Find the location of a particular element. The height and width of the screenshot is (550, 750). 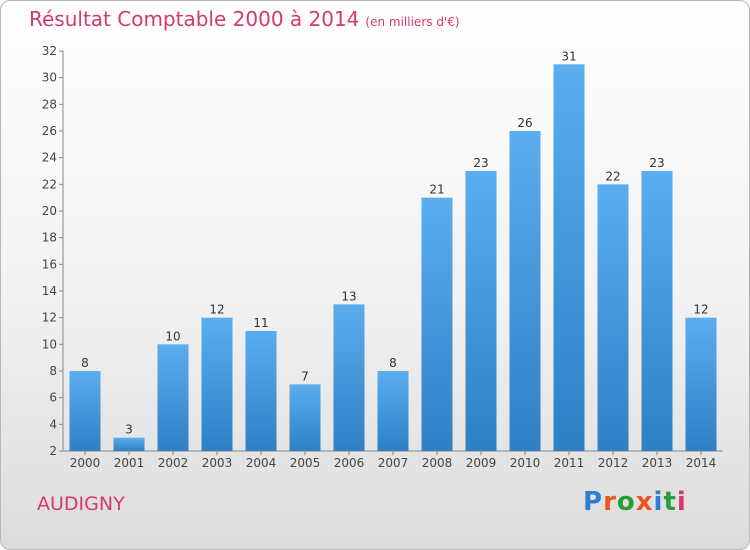

x-tick-label: 2003 is located at coordinates (217, 463).